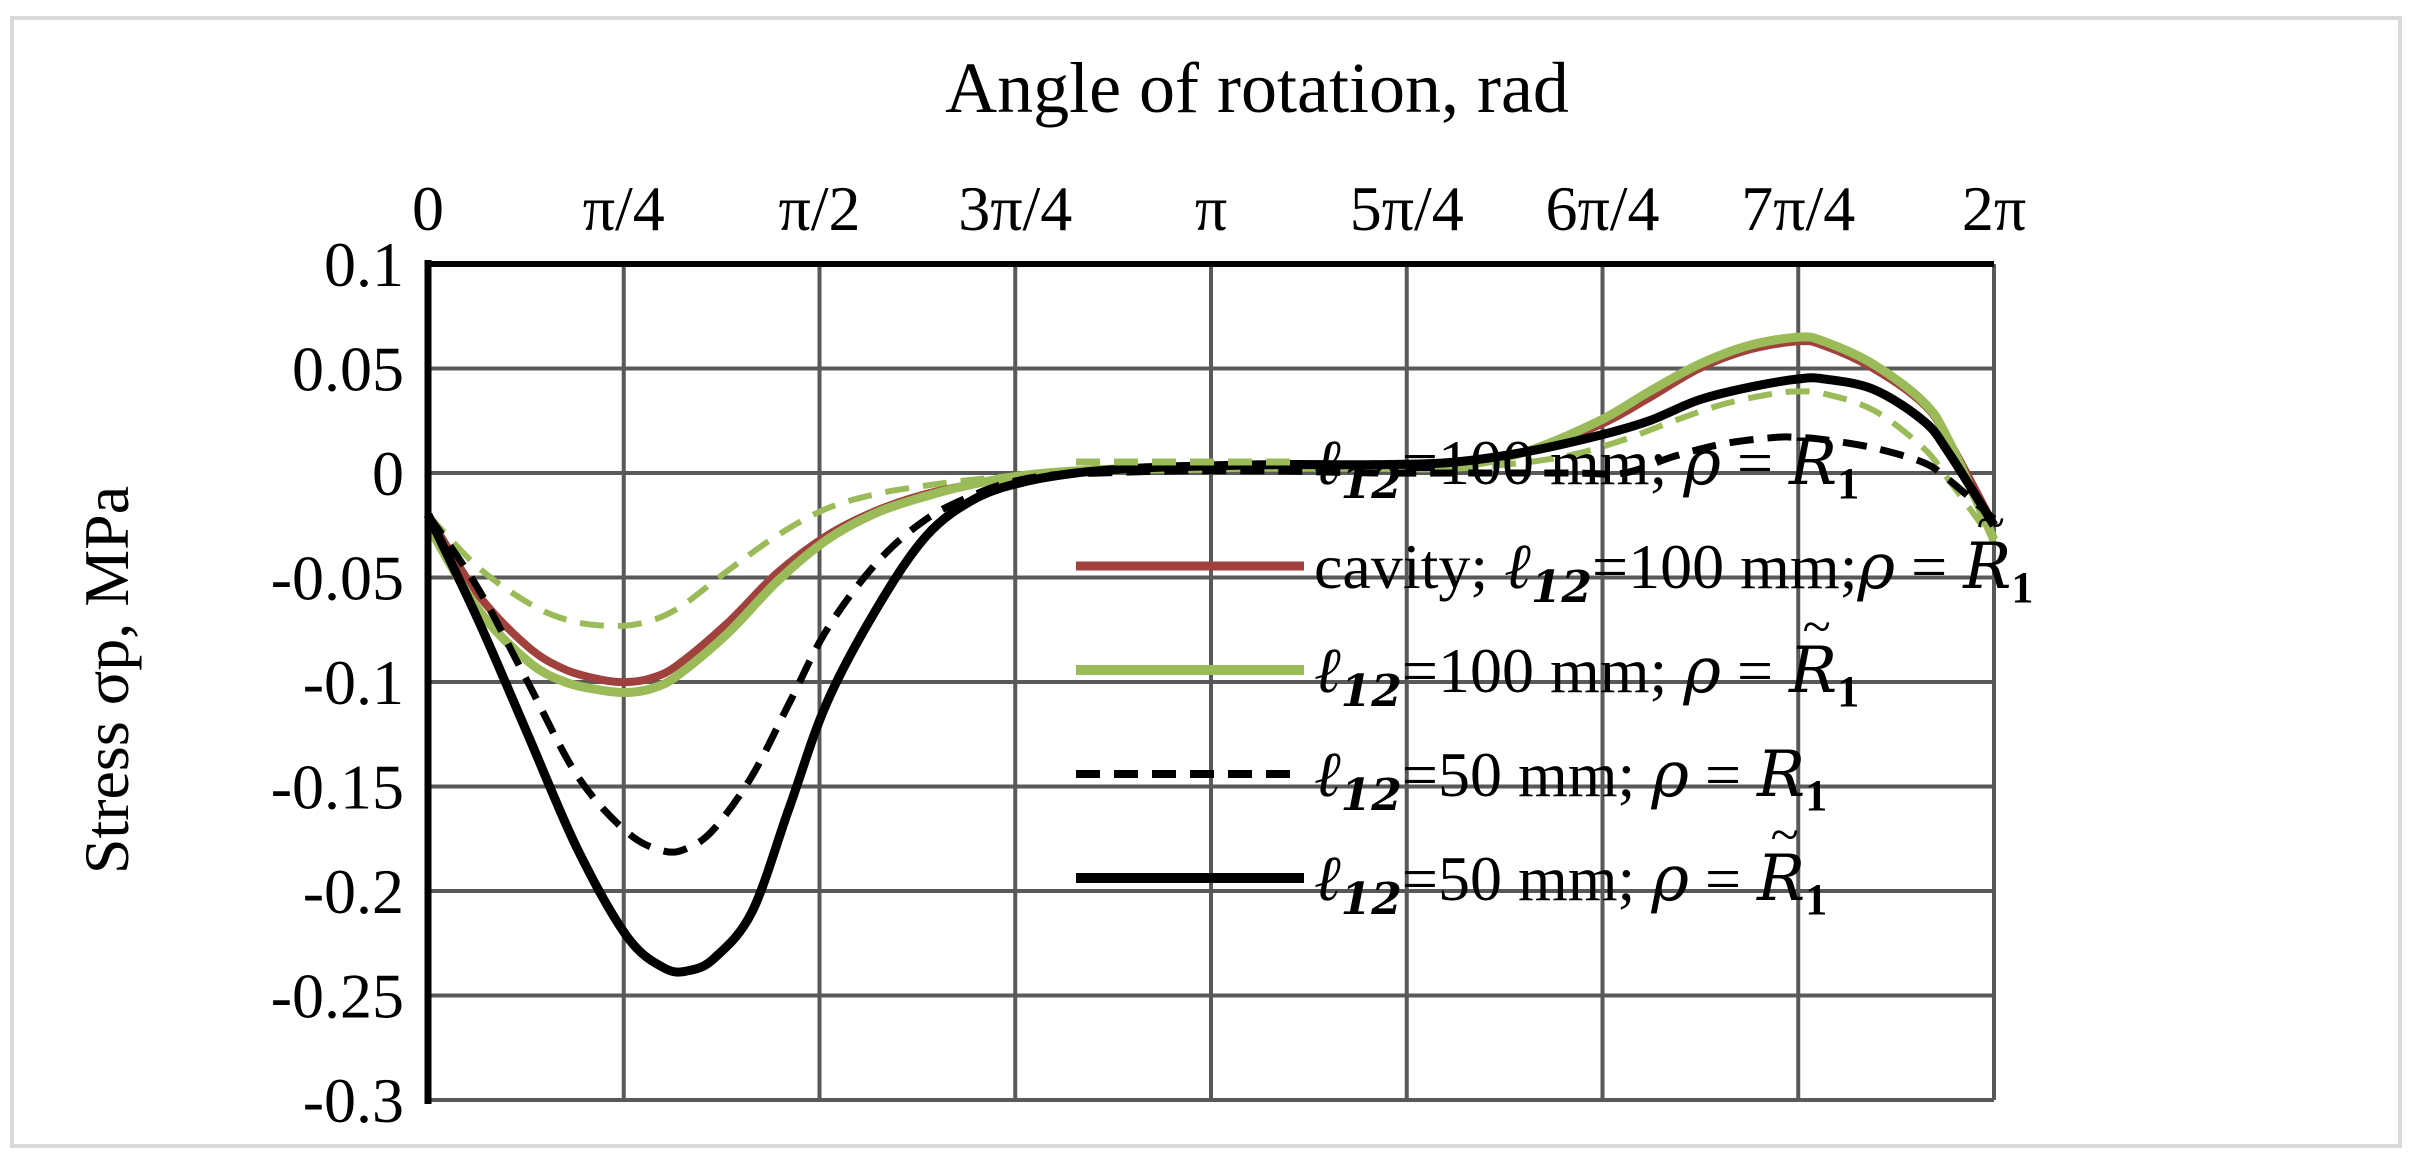 This screenshot has width=2420, height=1170. I want to click on legend-label-2: cavity; ℓ12=100 mm;ρ = R1, so click(1673, 571).